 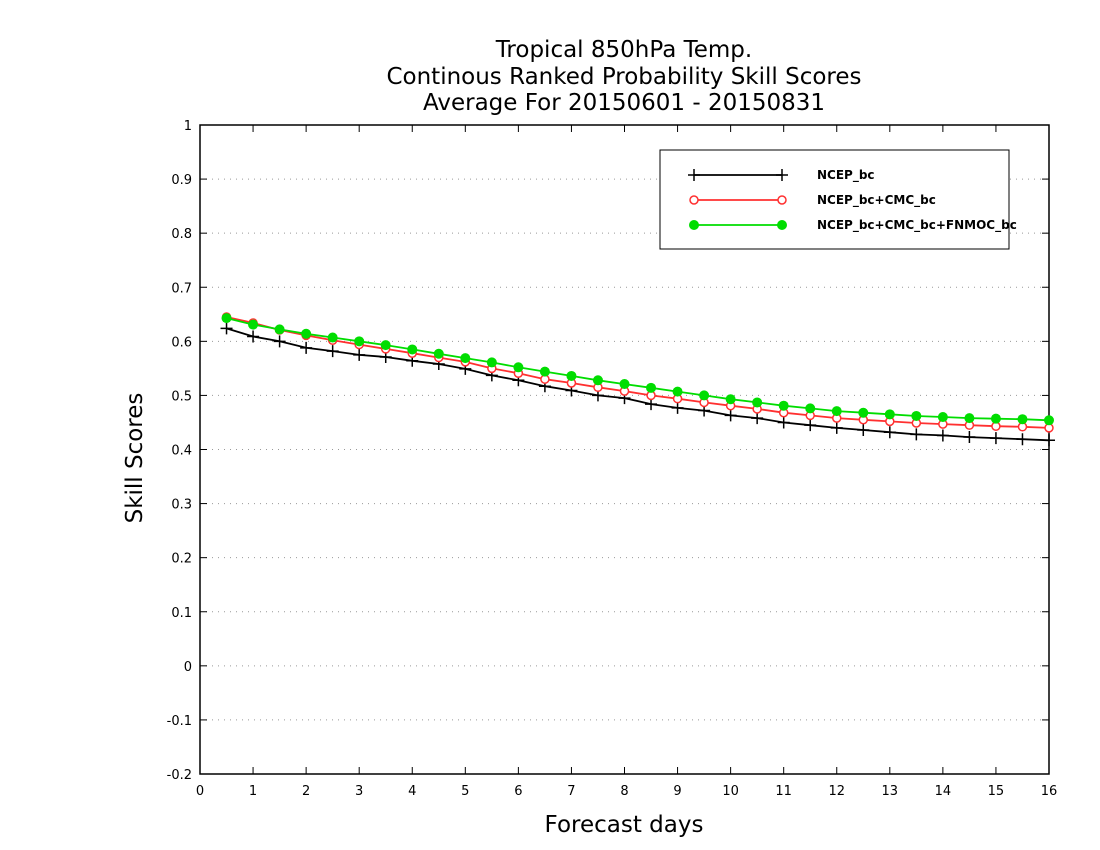 I want to click on x-tick-label: 16, so click(x=1049, y=791).